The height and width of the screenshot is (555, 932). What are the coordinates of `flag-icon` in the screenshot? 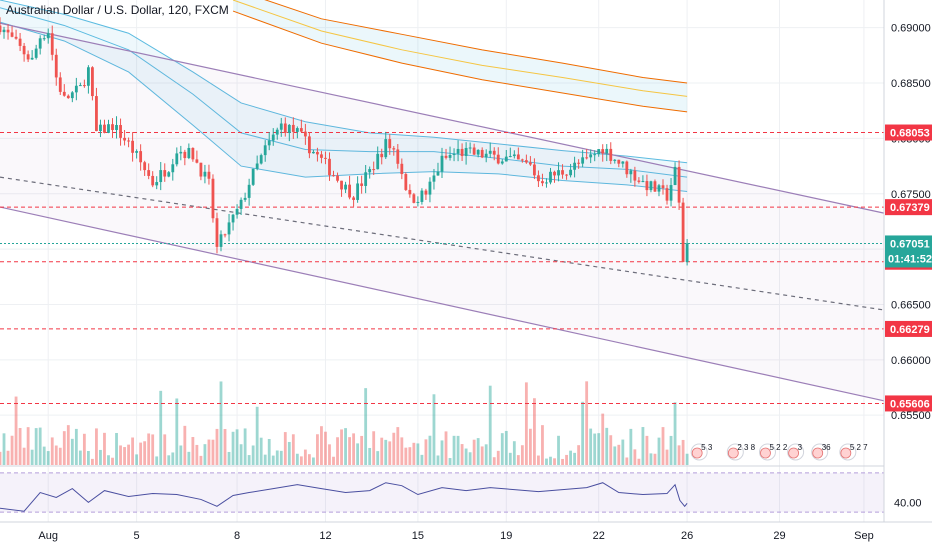 It's located at (697, 453).